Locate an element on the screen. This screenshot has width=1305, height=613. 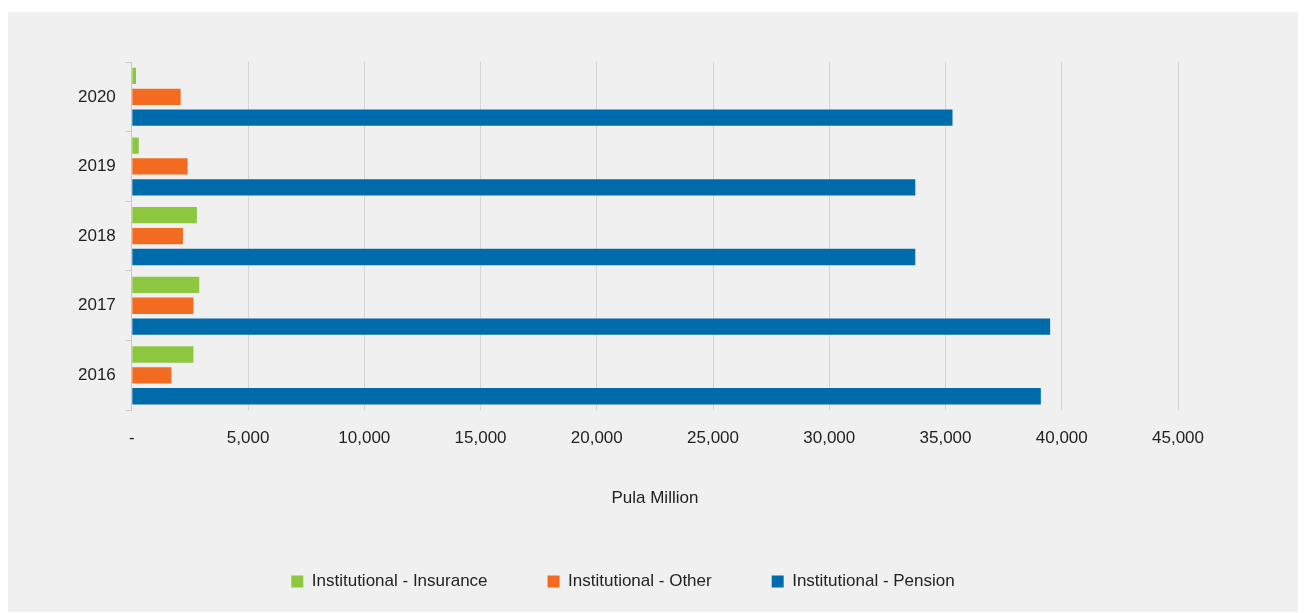
legend-label: Institutional - Insurance is located at coordinates (399, 581).